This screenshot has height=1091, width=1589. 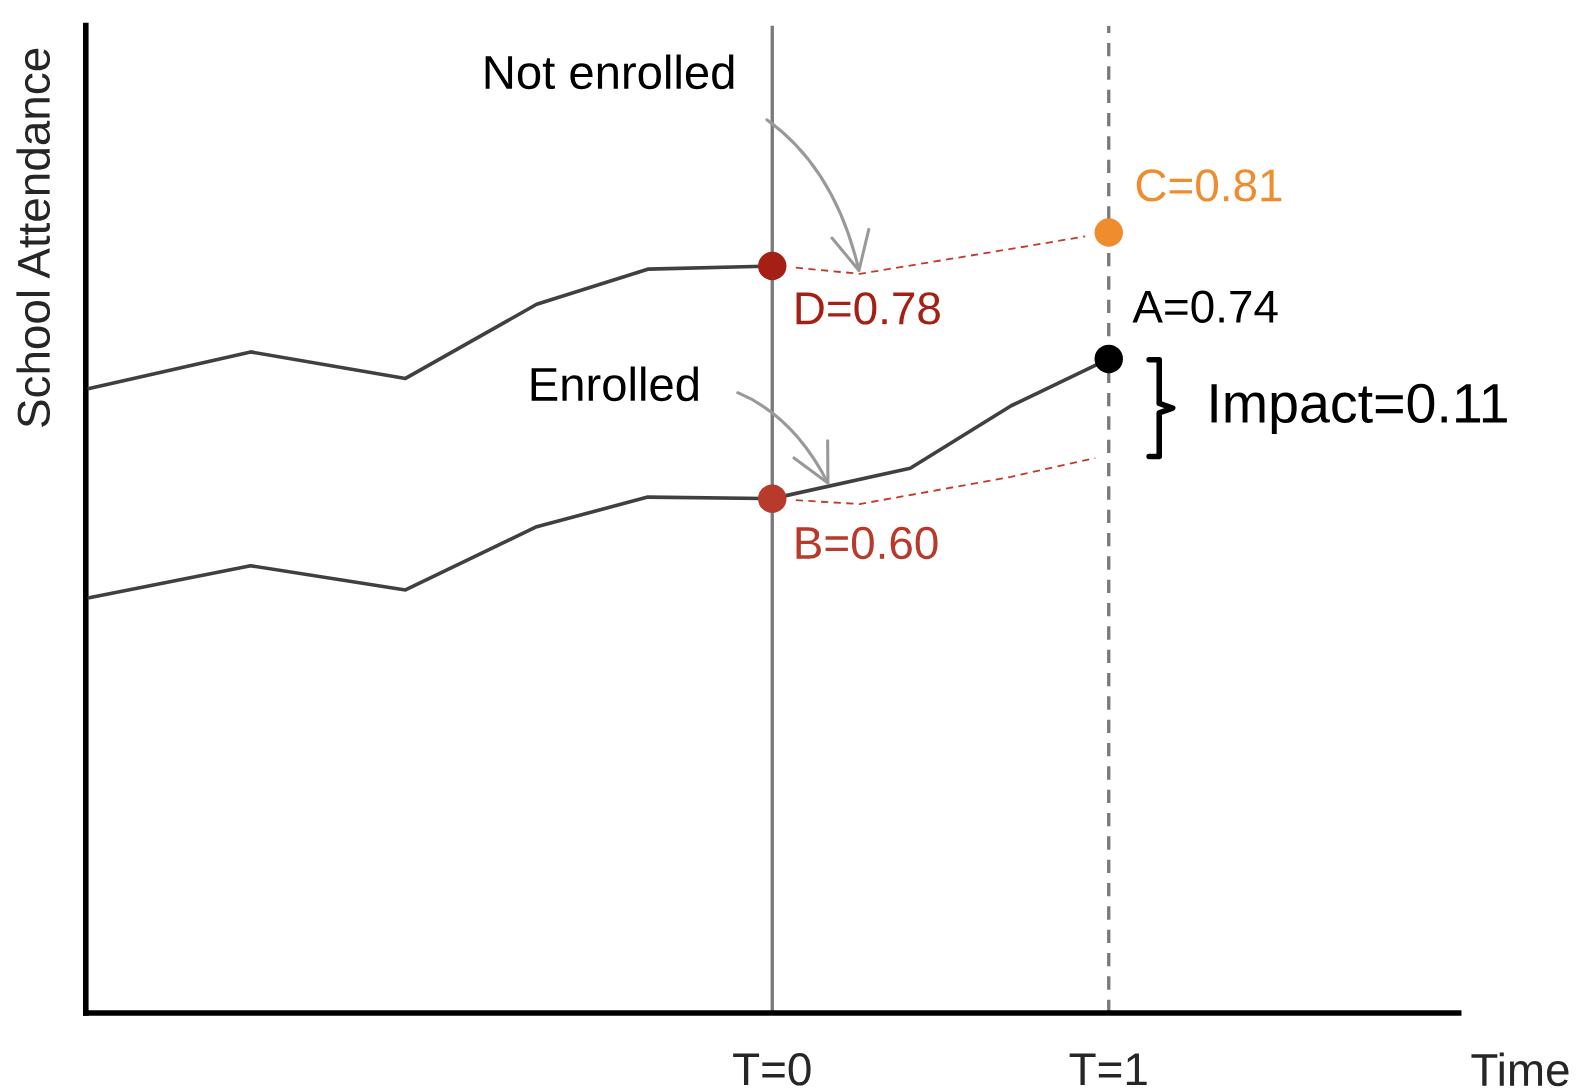 I want to click on x-tick-label: T=0, so click(x=772, y=1069).